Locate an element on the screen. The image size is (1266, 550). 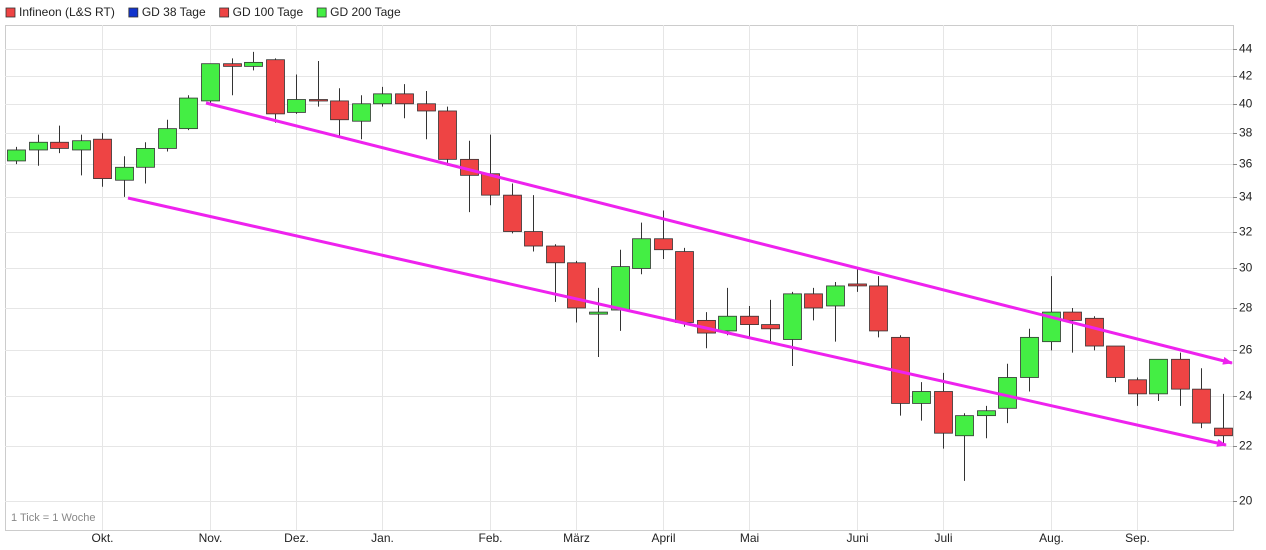
y-tick-label: 24 is located at coordinates (1246, 396).